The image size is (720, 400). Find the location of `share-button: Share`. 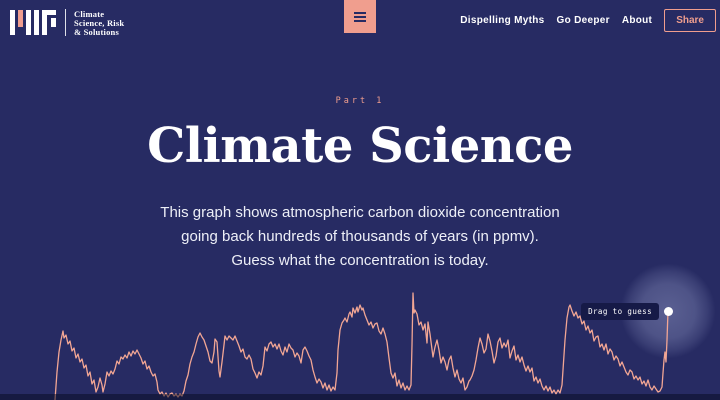

share-button: Share is located at coordinates (690, 20).